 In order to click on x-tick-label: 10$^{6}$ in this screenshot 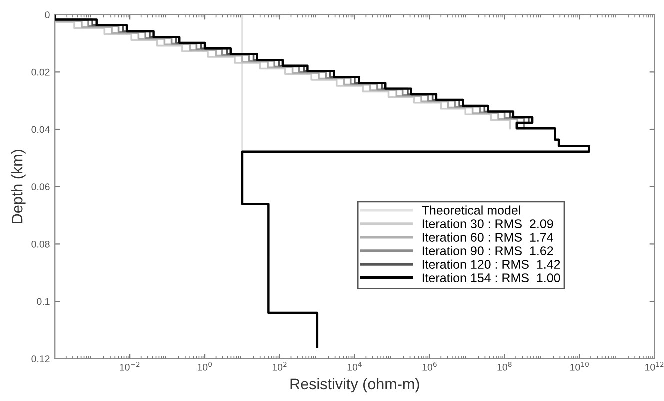, I will do `click(429, 366)`.